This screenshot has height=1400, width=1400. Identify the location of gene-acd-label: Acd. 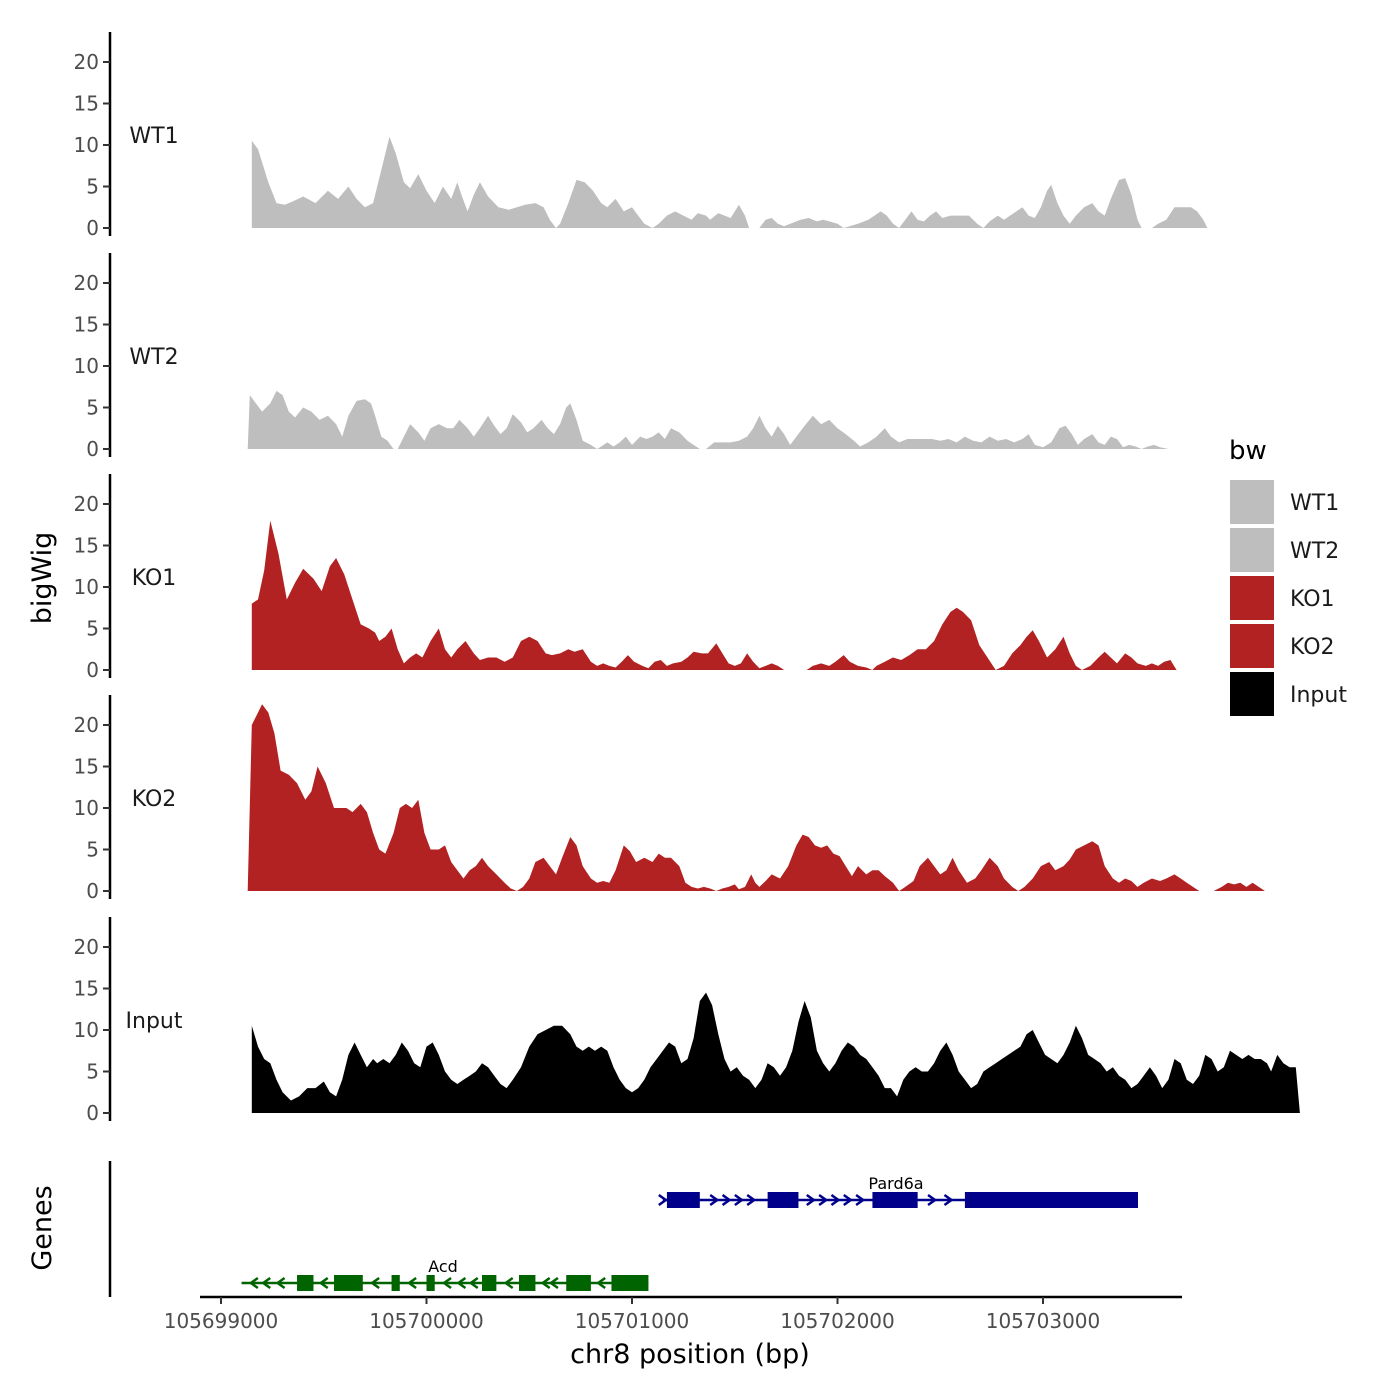
(443, 1266).